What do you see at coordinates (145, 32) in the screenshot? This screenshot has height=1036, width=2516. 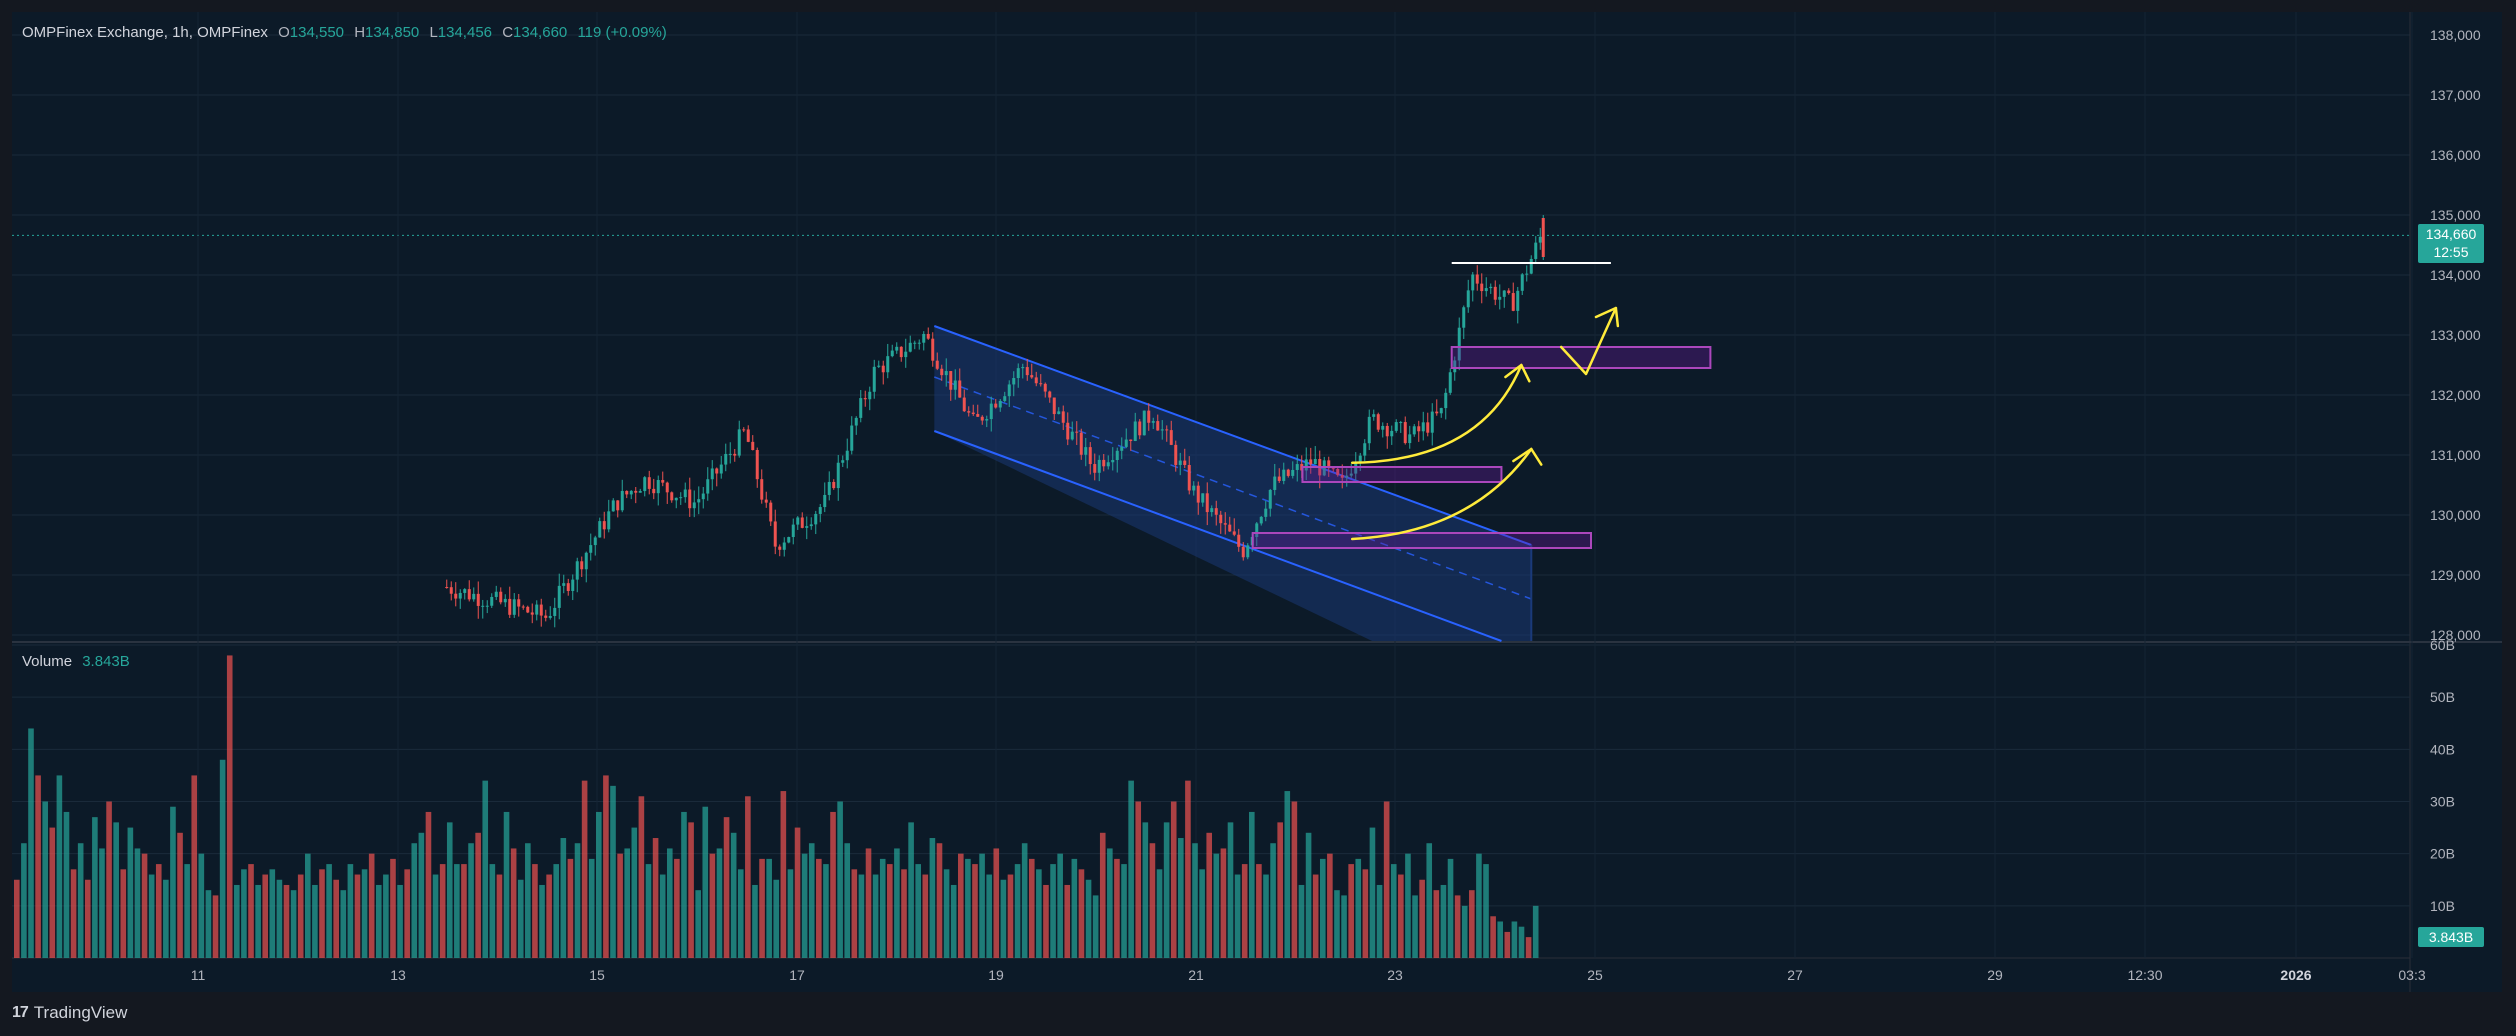 I see `symbol-title: OMPFinex Exchange, 1h, OMPFinex` at bounding box center [145, 32].